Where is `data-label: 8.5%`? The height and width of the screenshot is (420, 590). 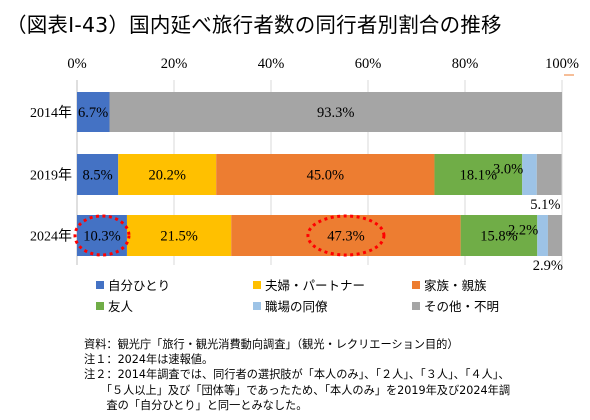
data-label: 8.5% is located at coordinates (98, 176).